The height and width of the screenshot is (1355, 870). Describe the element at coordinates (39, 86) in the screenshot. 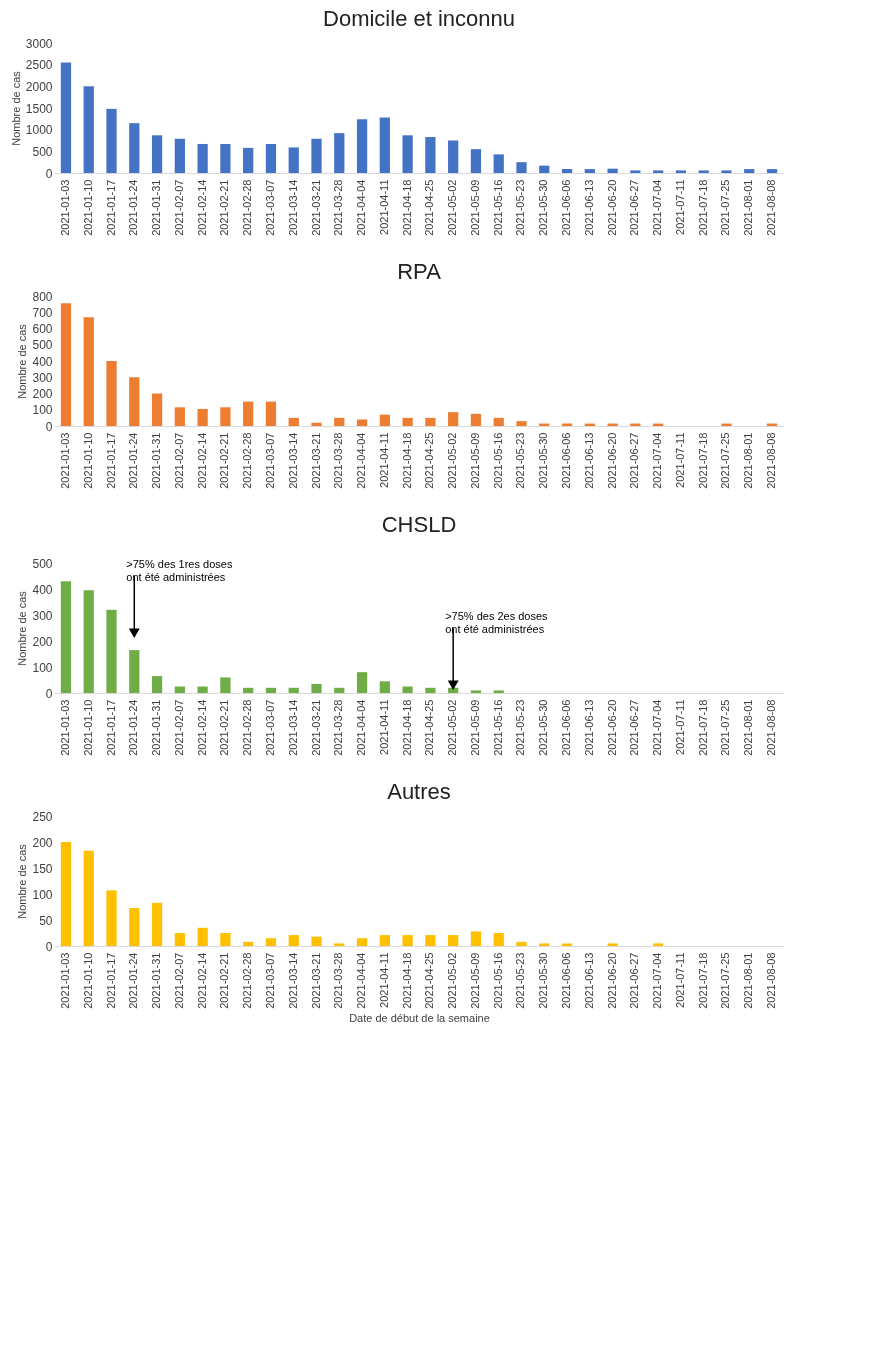

I see `y-tick-label: 2000` at that location.